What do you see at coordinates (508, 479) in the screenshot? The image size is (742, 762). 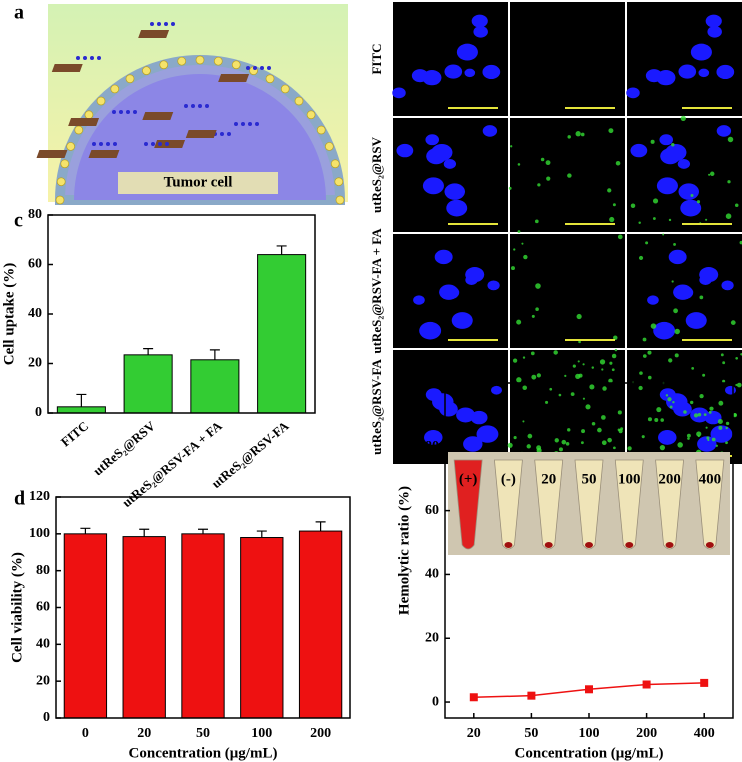 I see `inset-label: (-)` at bounding box center [508, 479].